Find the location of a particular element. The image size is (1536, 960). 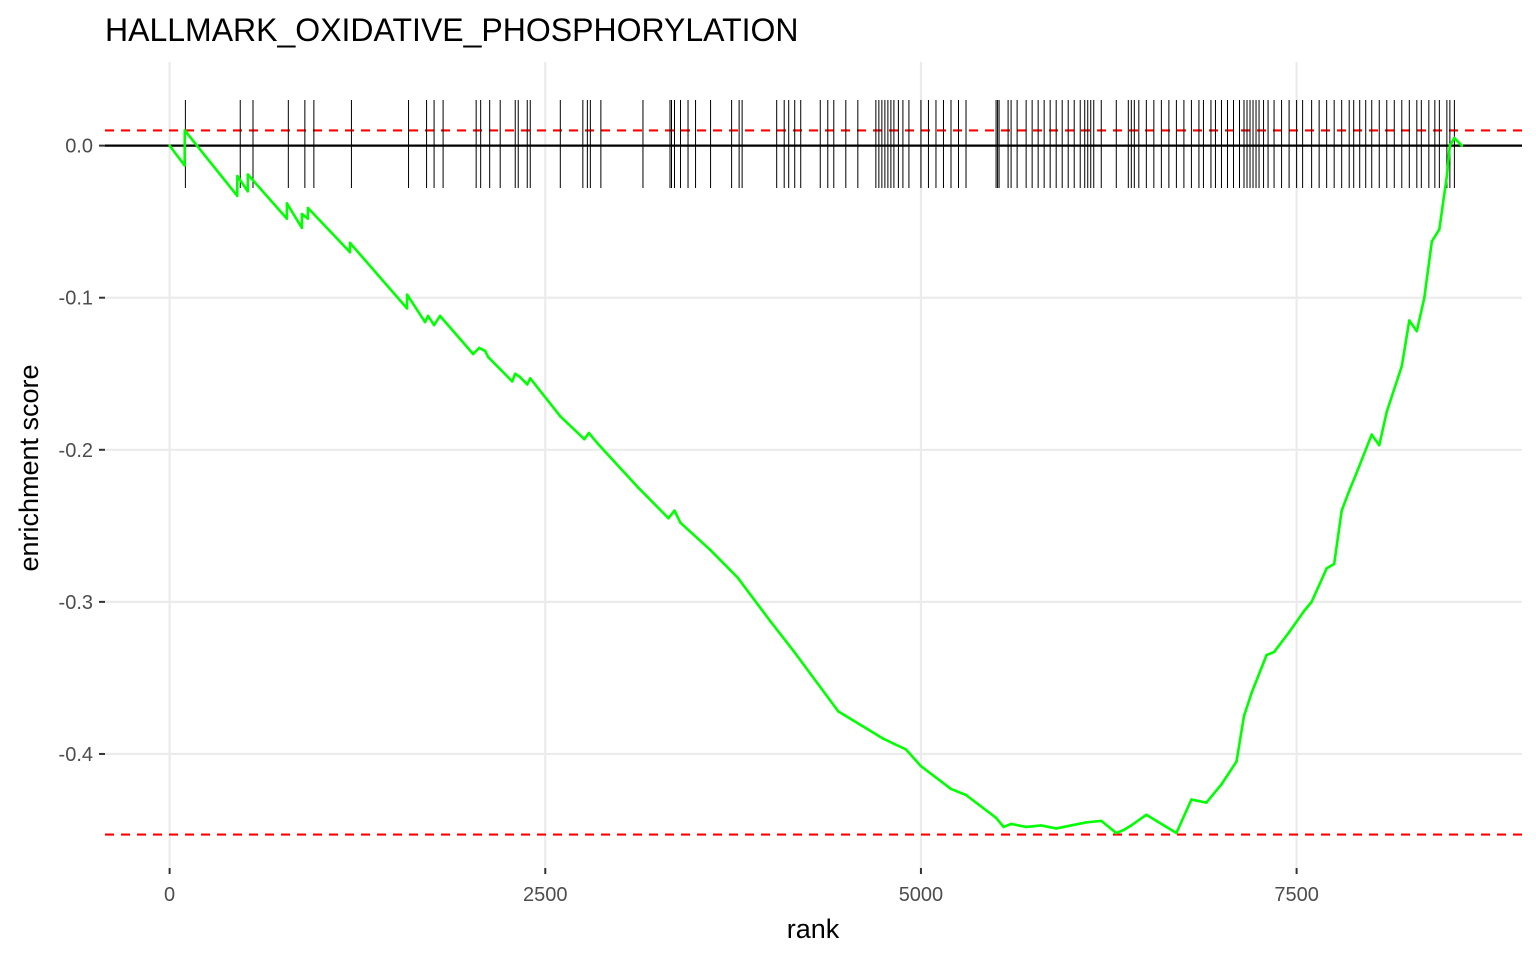

x-tick-label: 0 is located at coordinates (169, 895).